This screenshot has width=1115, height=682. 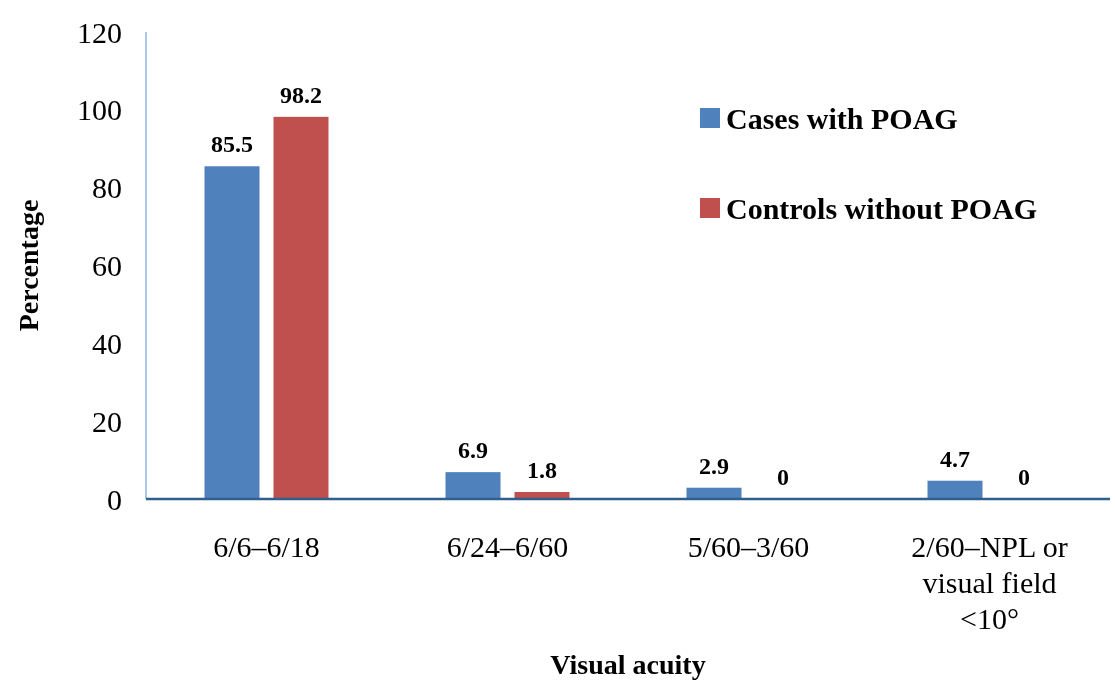 I want to click on x-axis-title: Visual acuity, so click(x=628, y=664).